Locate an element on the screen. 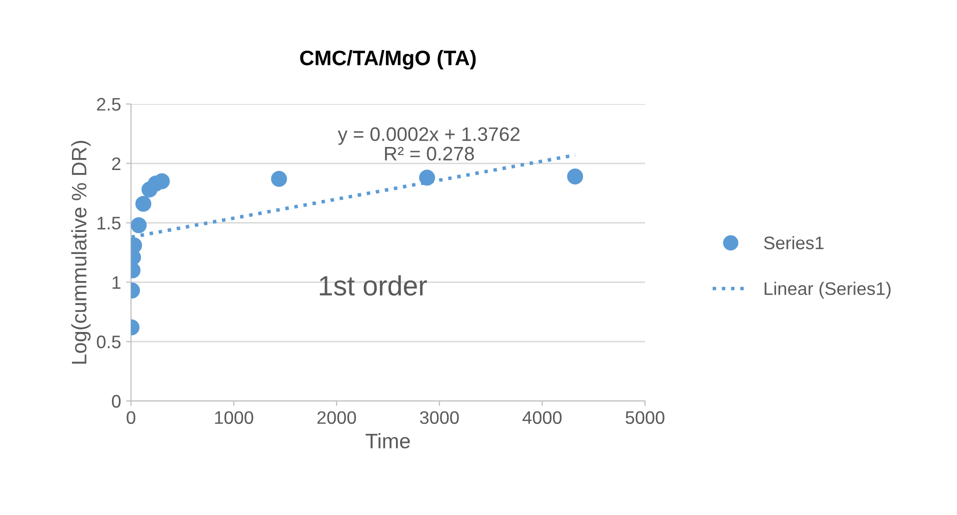 This screenshot has width=957, height=515. y-tick-label: 0.5 is located at coordinates (108, 342).